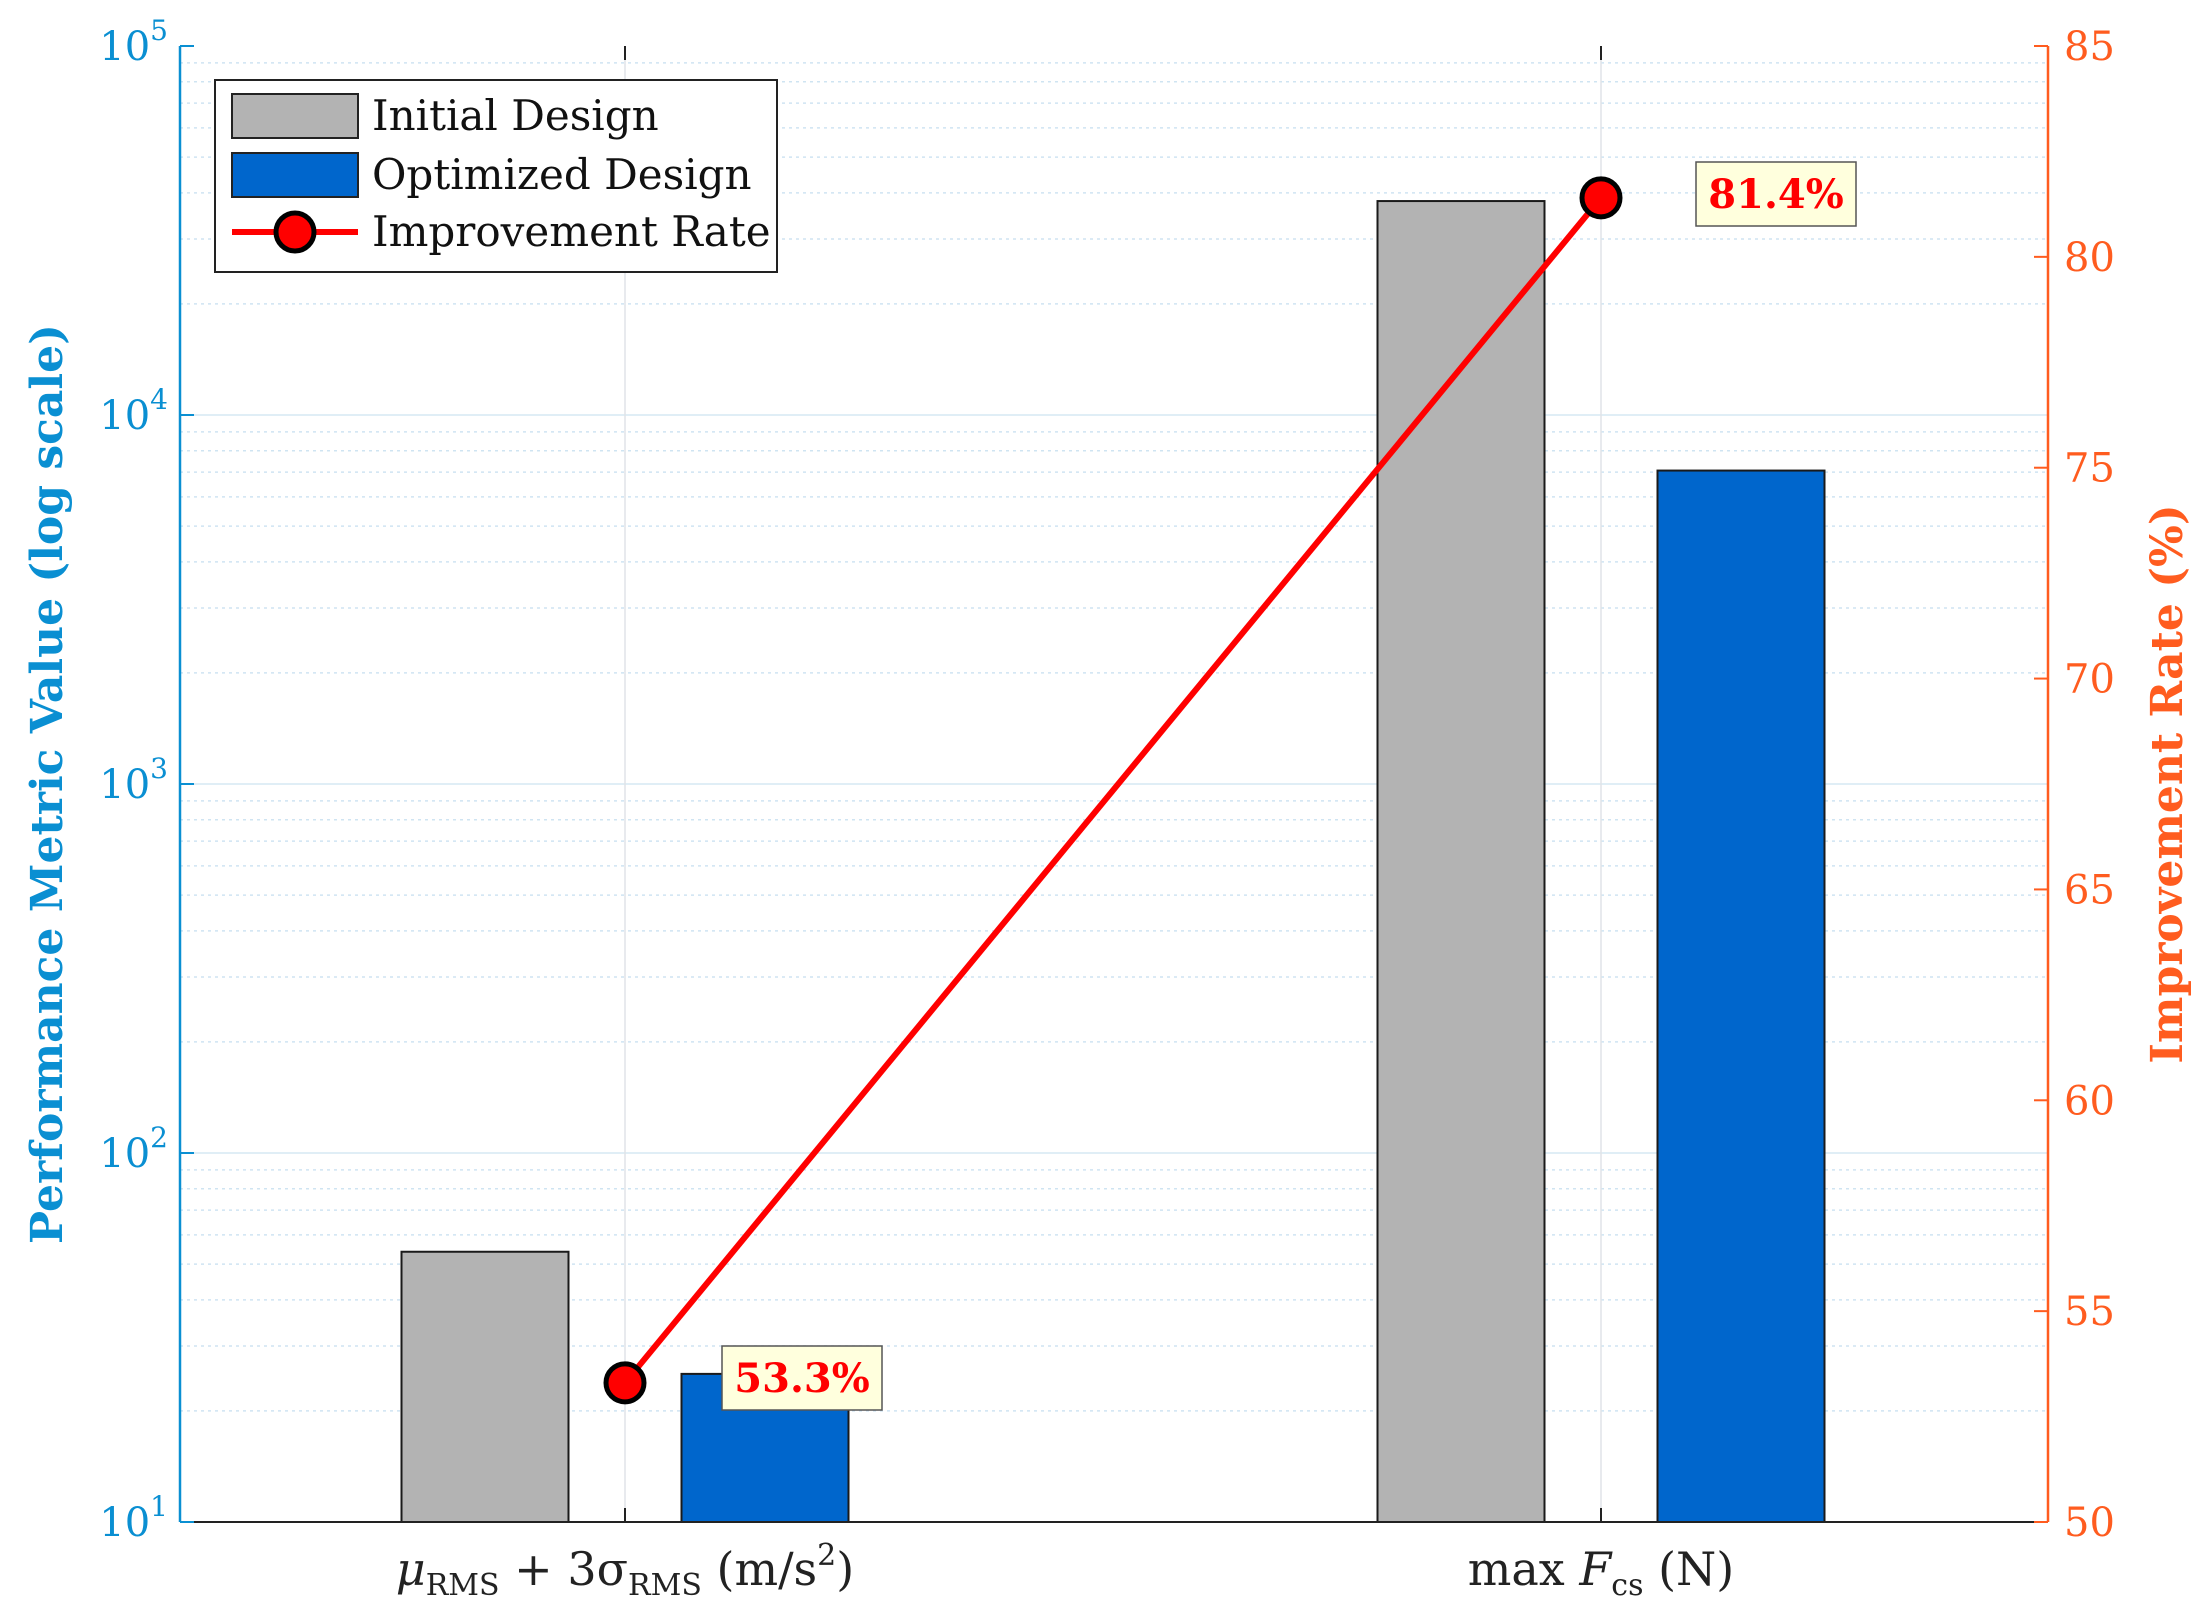 The image size is (2210, 1611). I want to click on data-label-text: 81.4%, so click(1775, 194).